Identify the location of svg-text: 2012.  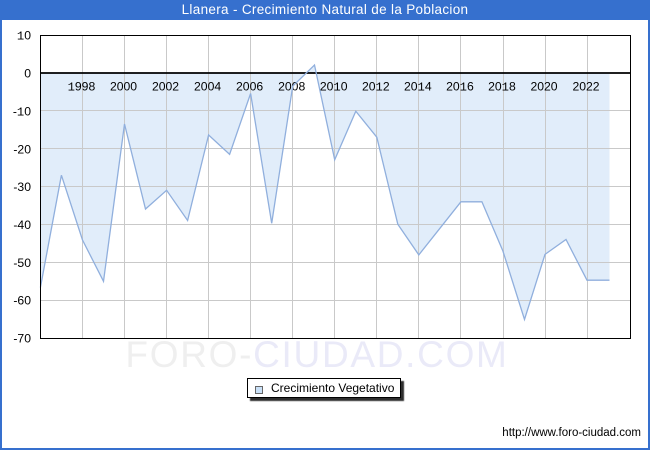
(376, 86).